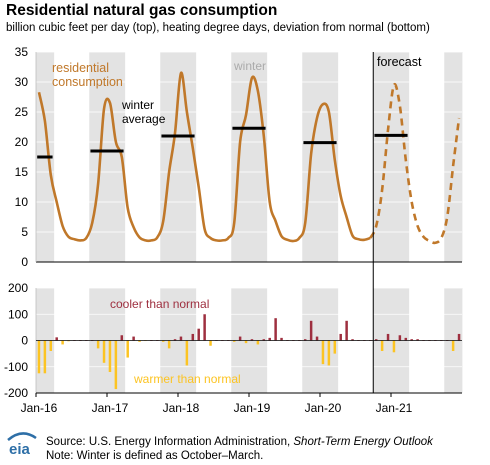 The image size is (490, 465). I want to click on x-tick-label: Jan-21, so click(394, 408).